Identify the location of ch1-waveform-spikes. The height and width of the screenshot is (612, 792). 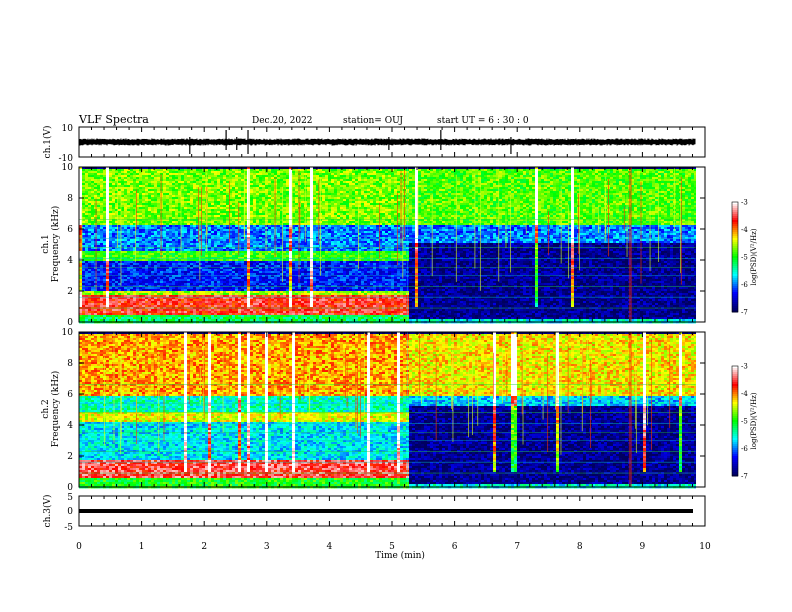
(350, 142).